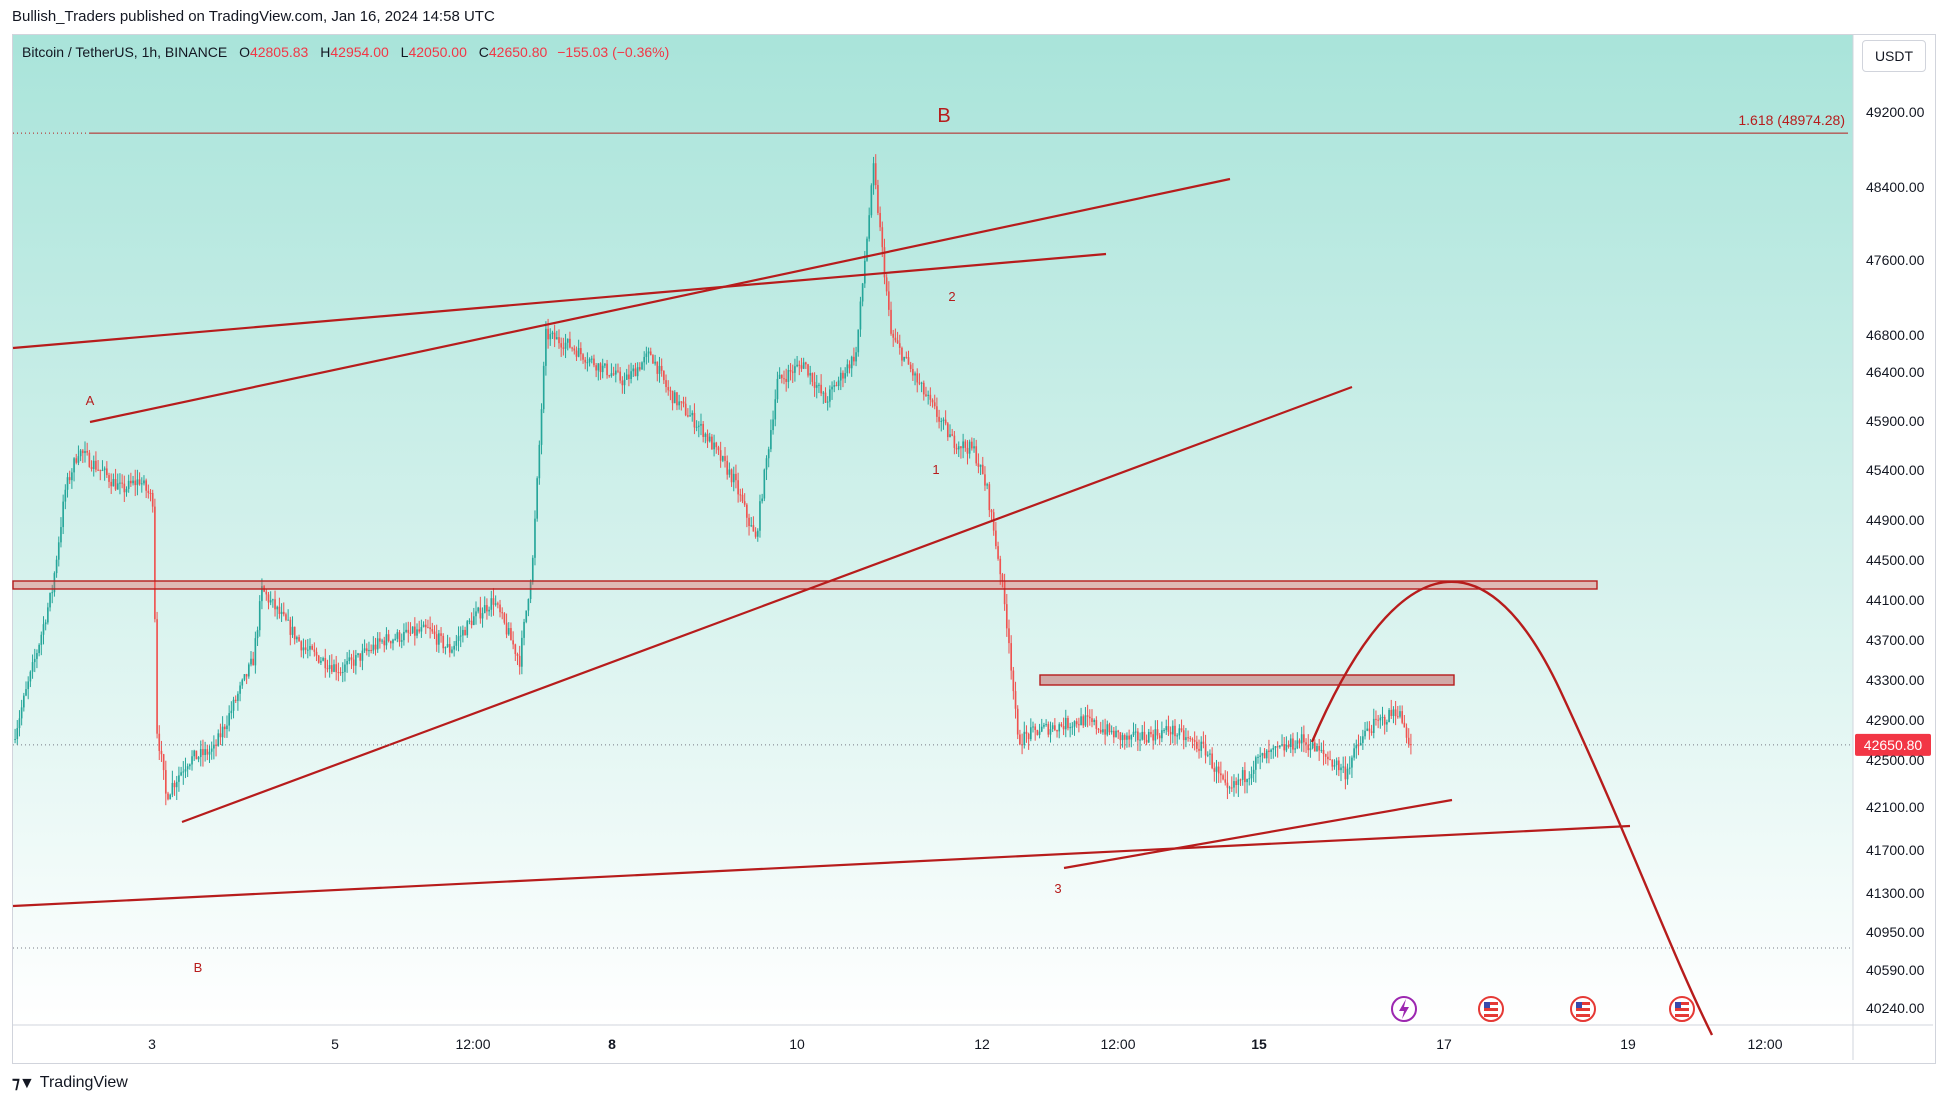 This screenshot has width=1946, height=1105. Describe the element at coordinates (1895, 720) in the screenshot. I see `price-tick-label: 42900.00` at that location.